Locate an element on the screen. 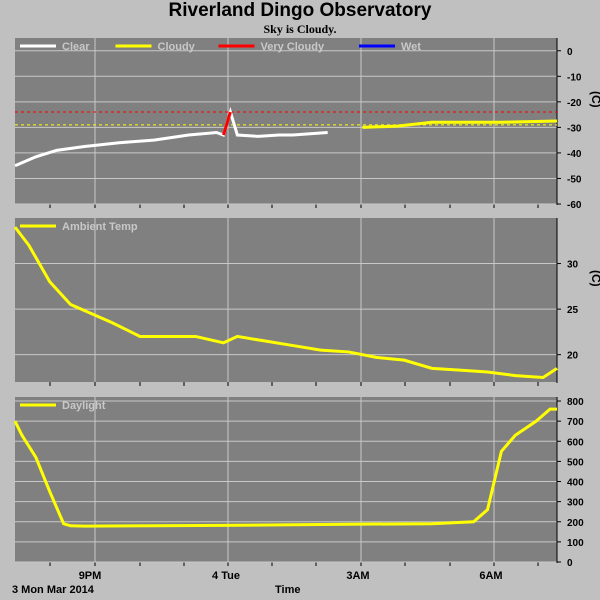 This screenshot has width=600, height=600. x-tick-label: 4 Tue is located at coordinates (226, 576).